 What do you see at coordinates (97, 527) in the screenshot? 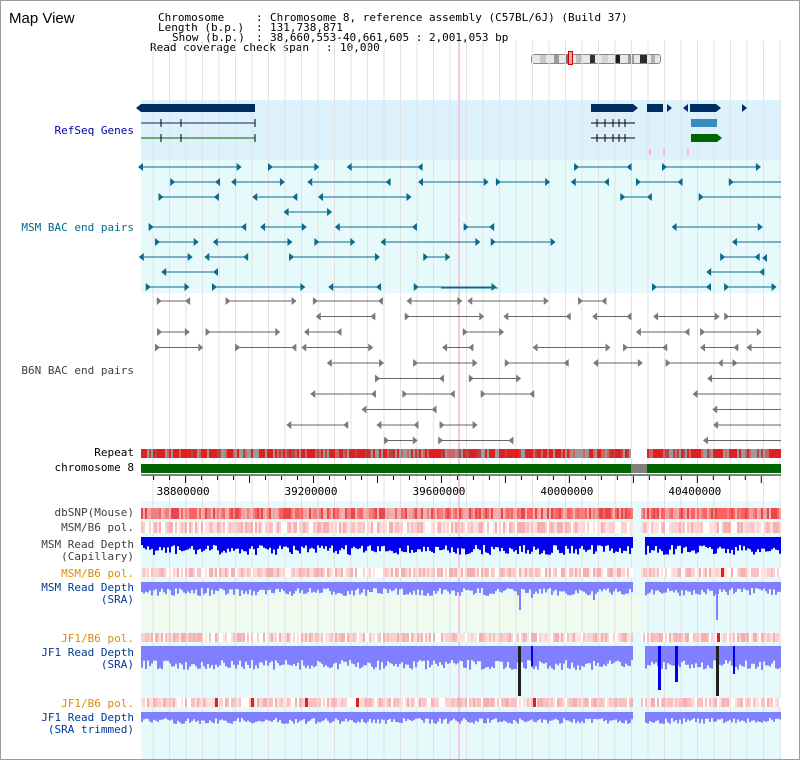
I see `track-label-msm-b6-pol: MSM/B6 pol.` at bounding box center [97, 527].